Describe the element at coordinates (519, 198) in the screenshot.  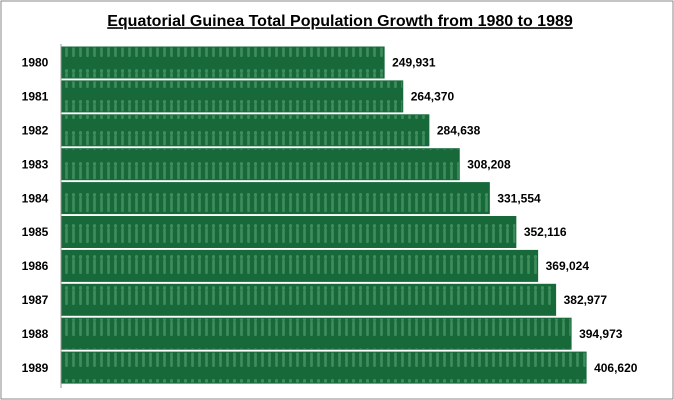
I see `value-label: 331,554` at that location.